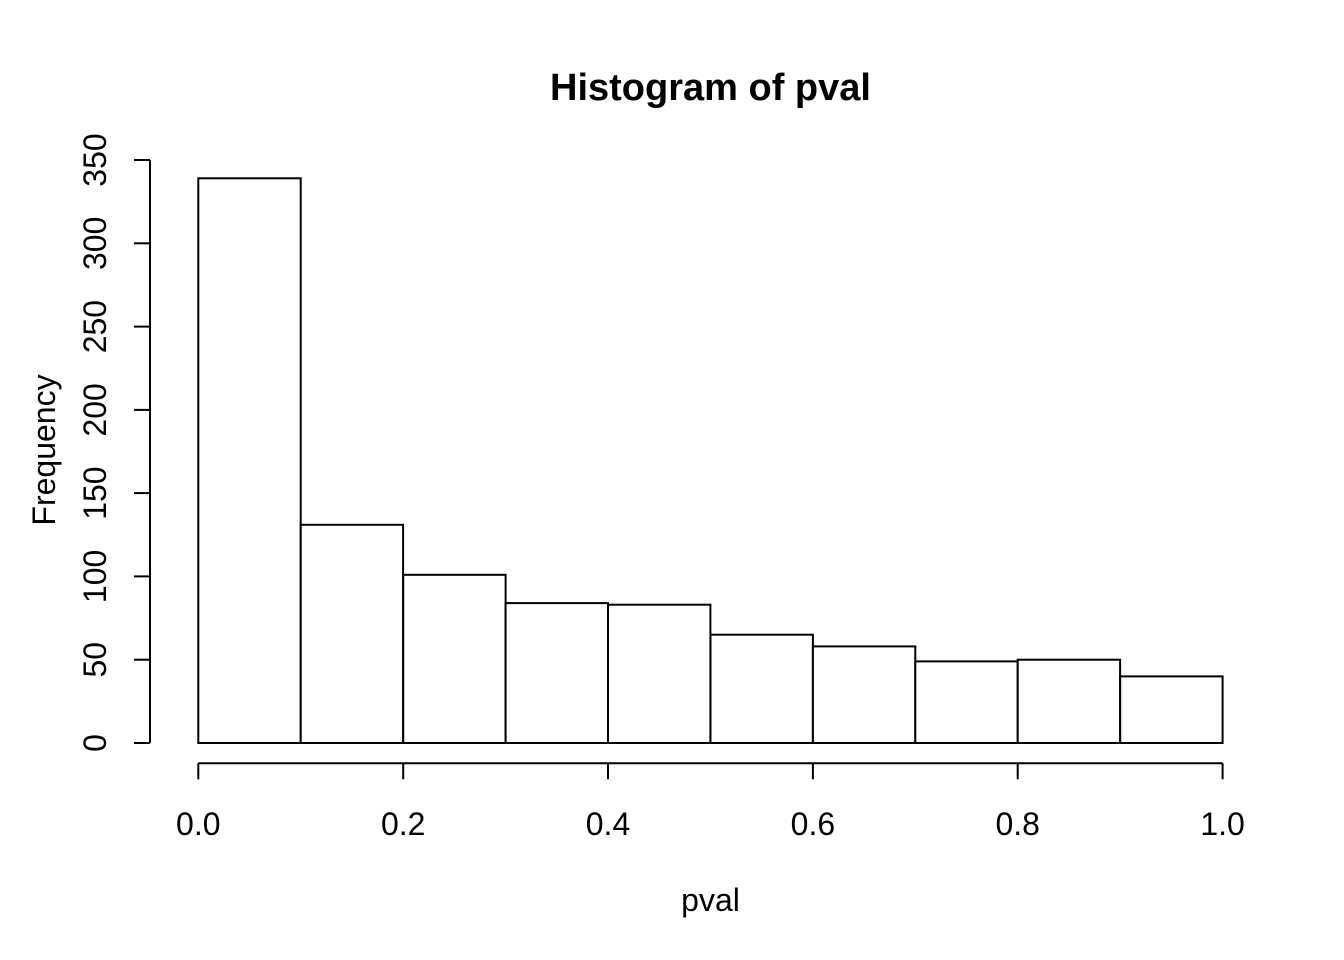  What do you see at coordinates (95, 660) in the screenshot?
I see `y-tick-label: 50` at bounding box center [95, 660].